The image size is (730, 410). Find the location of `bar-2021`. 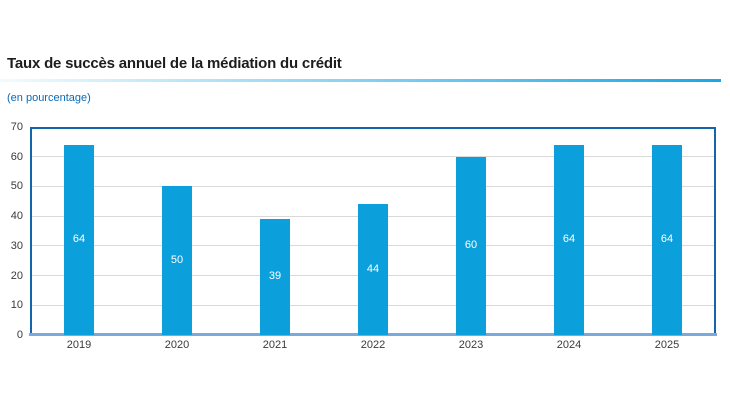

bar-2021 is located at coordinates (275, 277).